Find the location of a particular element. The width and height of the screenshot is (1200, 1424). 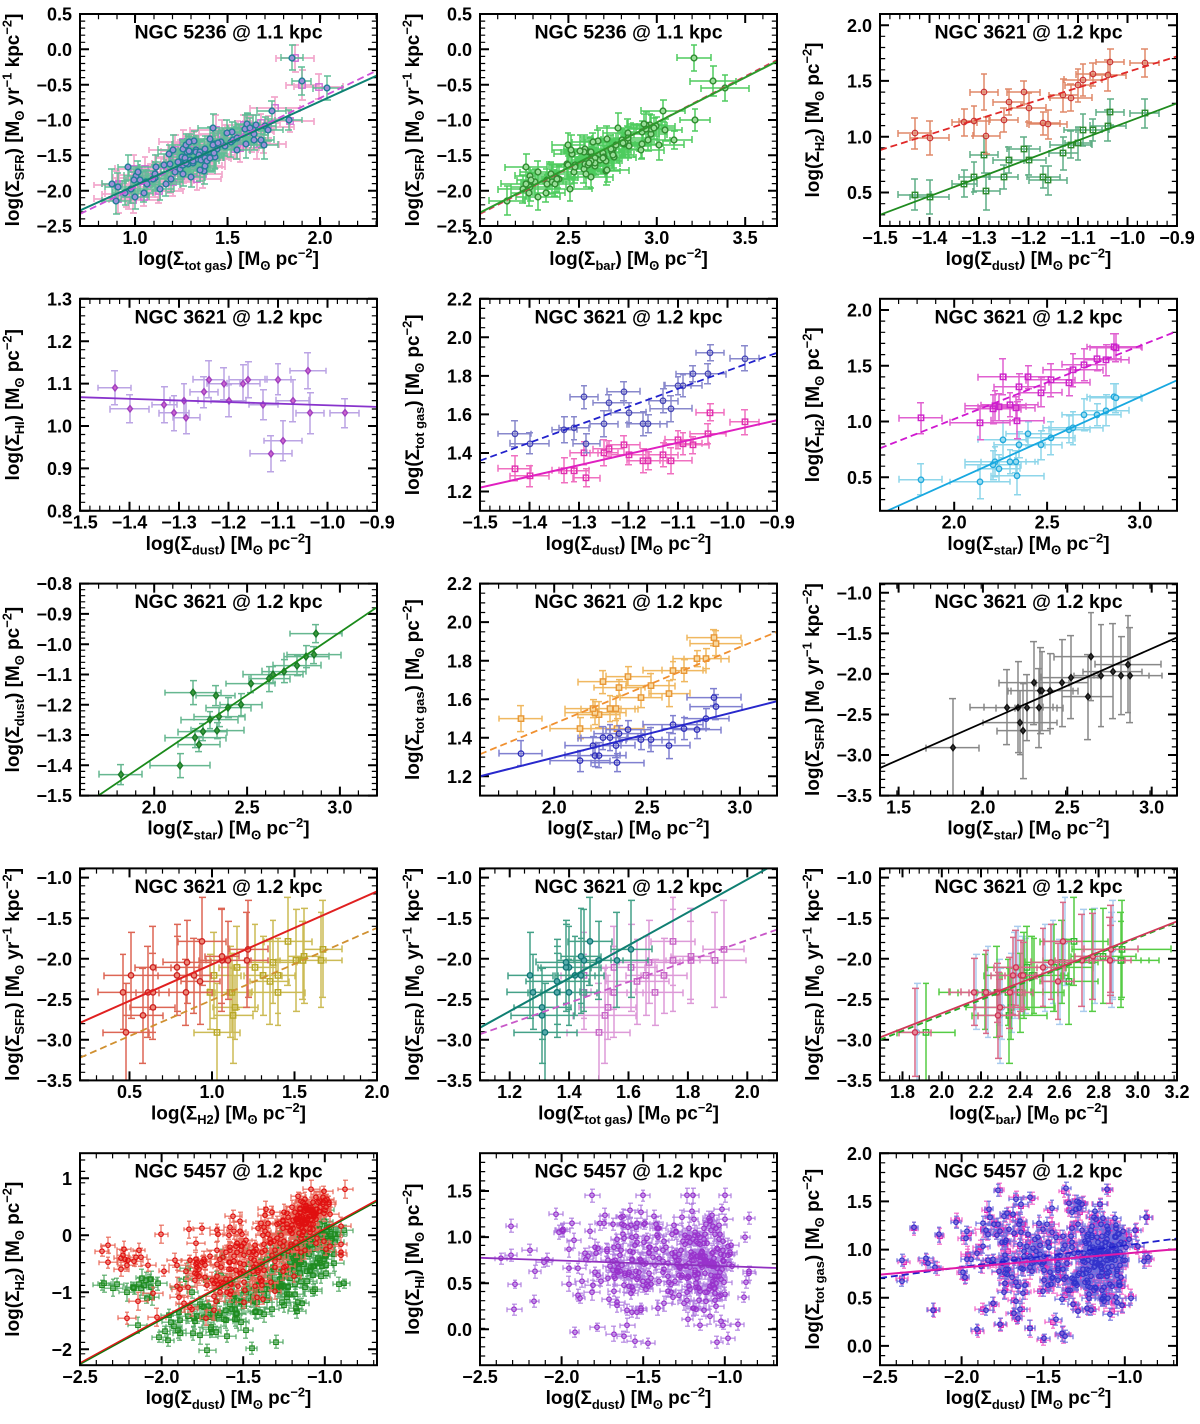

svg-text: 0.8 is located at coordinates (59, 511).